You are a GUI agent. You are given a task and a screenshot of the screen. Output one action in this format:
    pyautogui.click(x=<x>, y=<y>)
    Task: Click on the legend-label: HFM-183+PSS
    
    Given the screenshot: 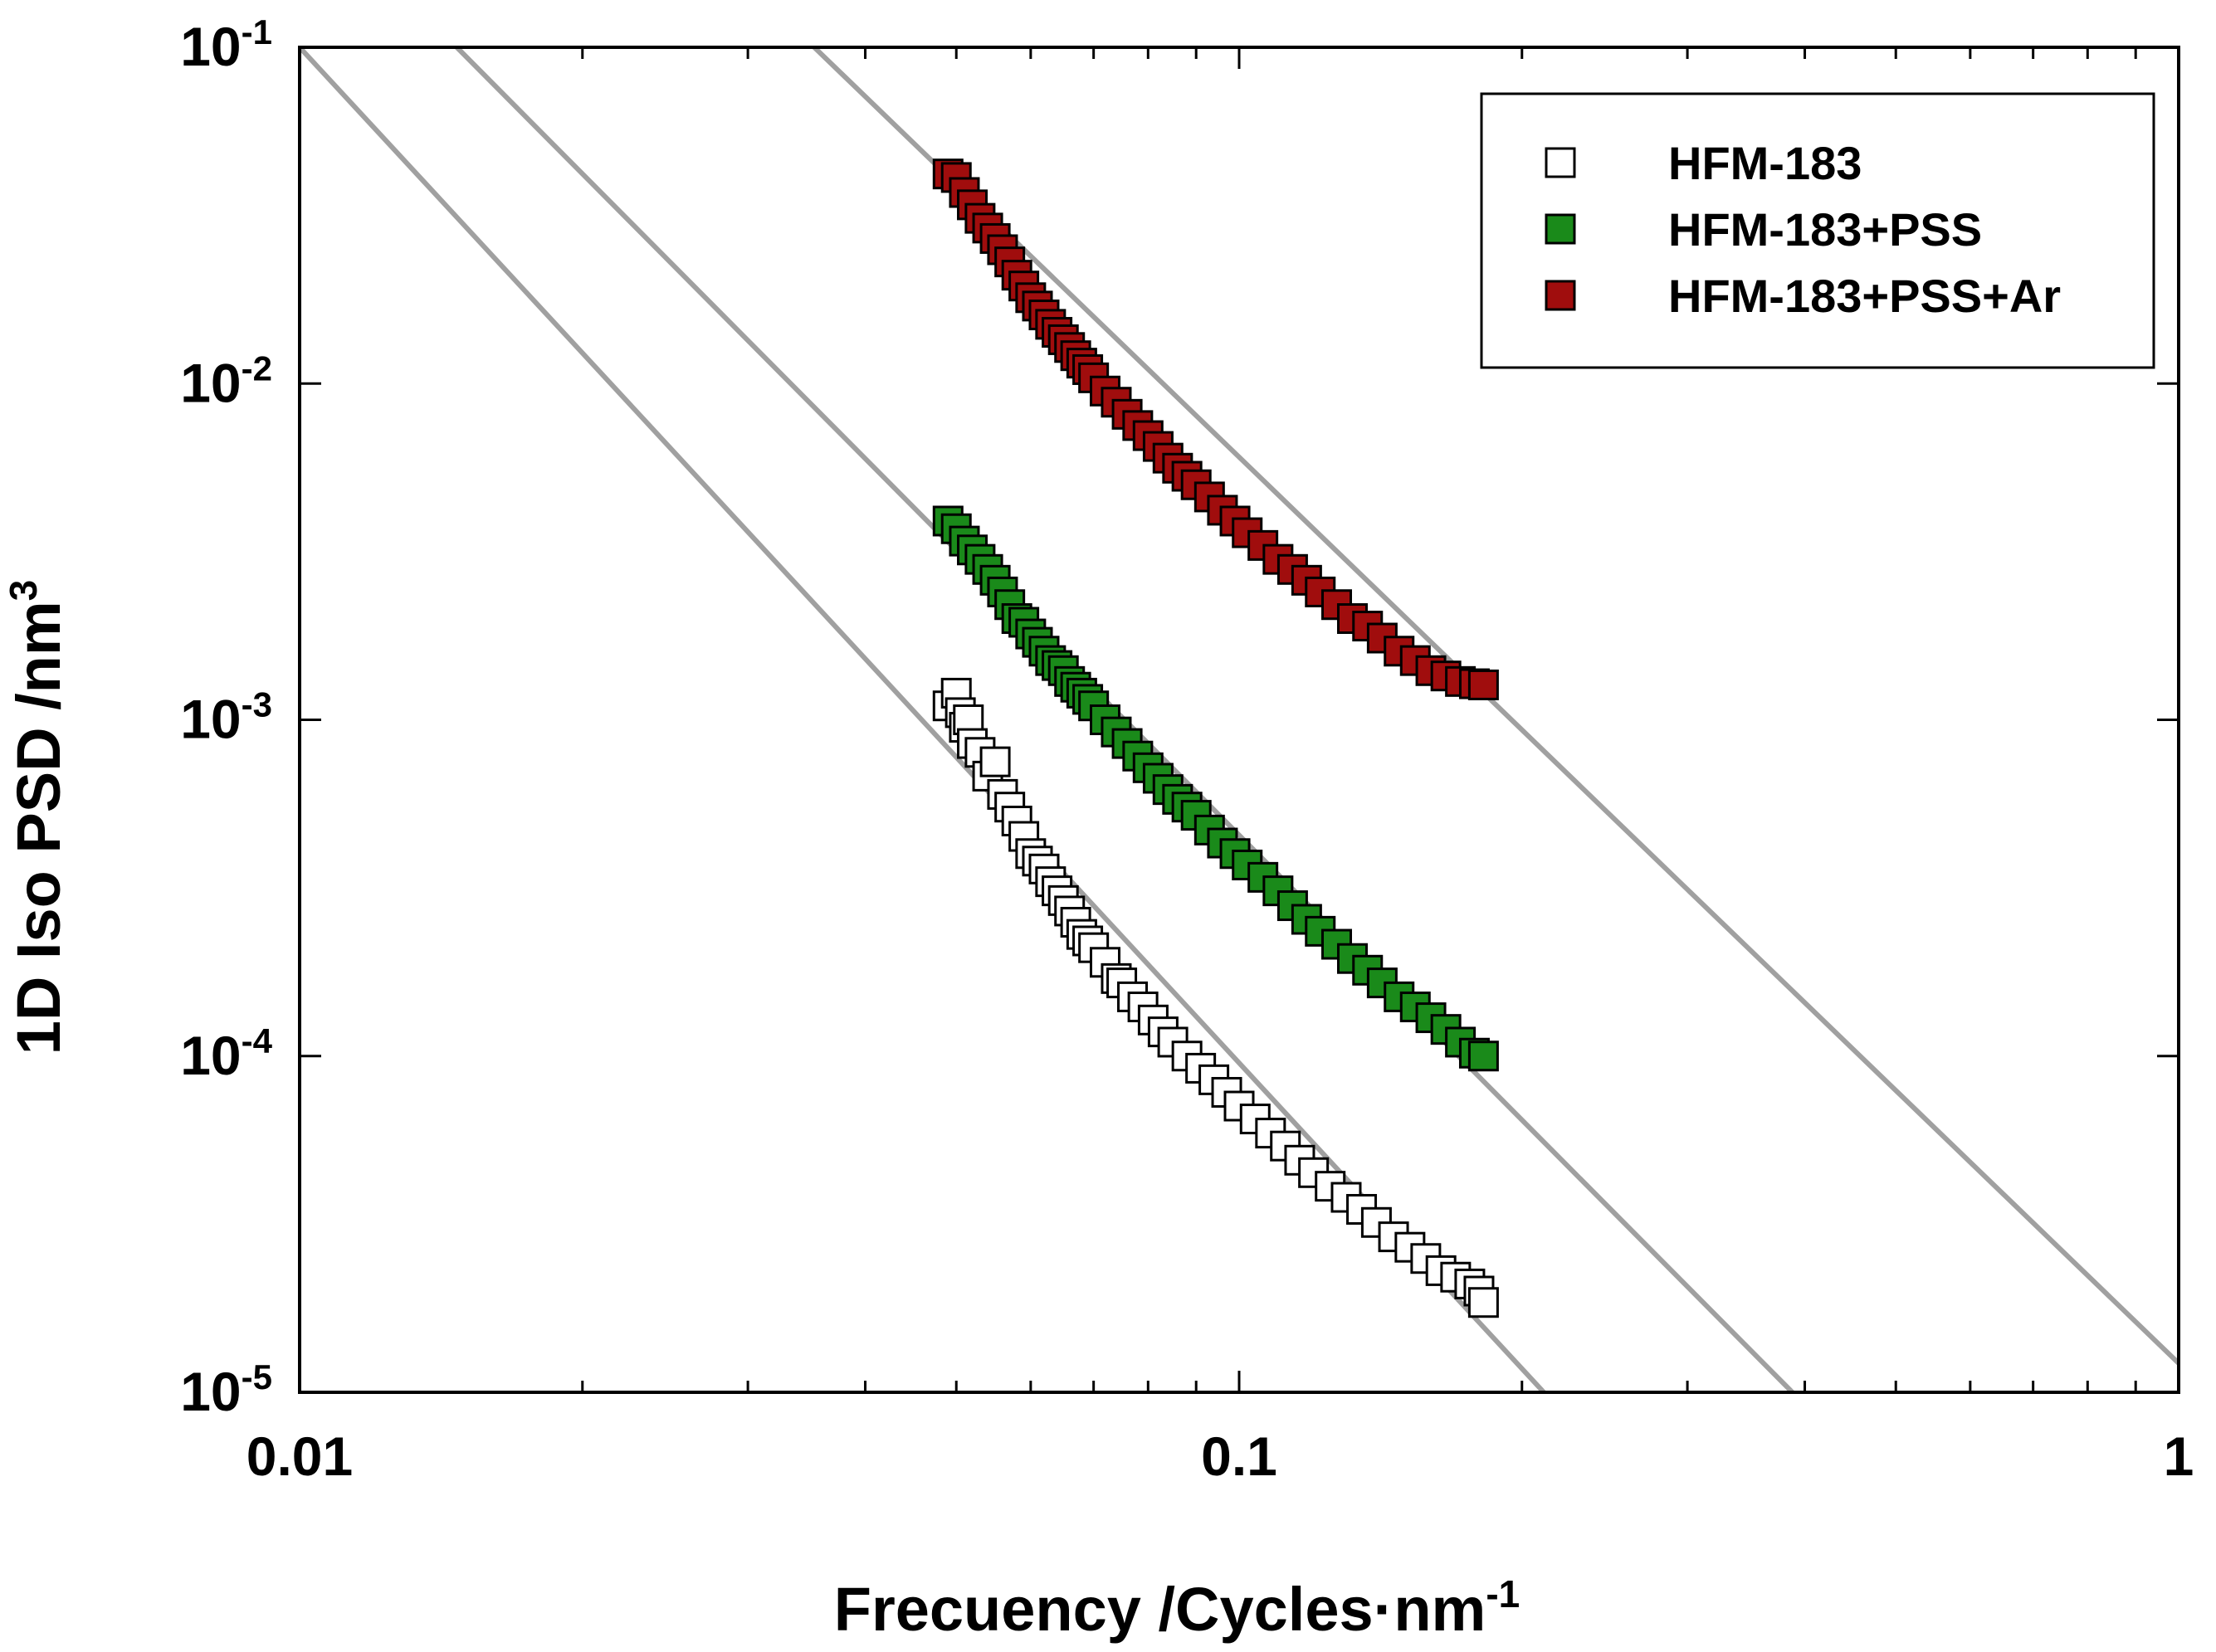 What is the action you would take?
    pyautogui.click(x=1825, y=230)
    